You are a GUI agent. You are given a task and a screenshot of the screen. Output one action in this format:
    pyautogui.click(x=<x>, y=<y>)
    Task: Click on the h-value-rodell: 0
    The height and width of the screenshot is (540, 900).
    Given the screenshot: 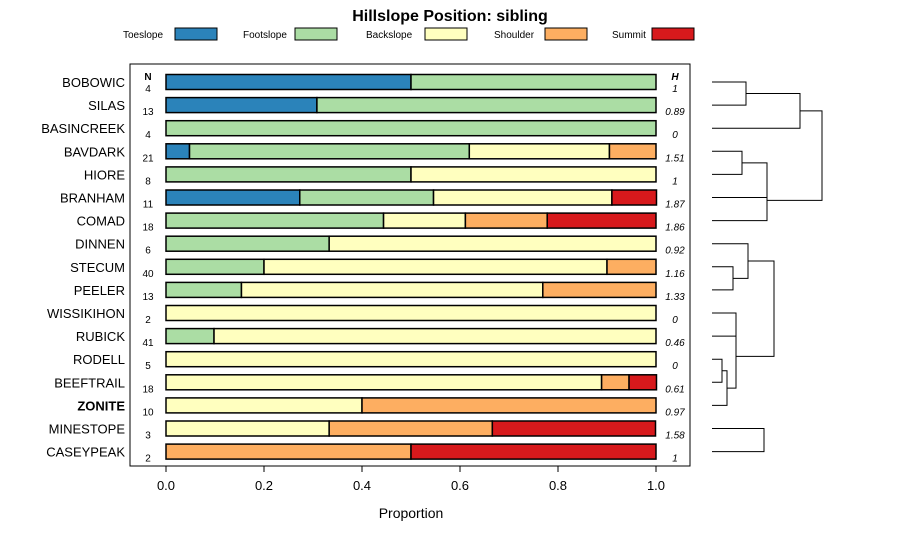 What is the action you would take?
    pyautogui.click(x=675, y=366)
    